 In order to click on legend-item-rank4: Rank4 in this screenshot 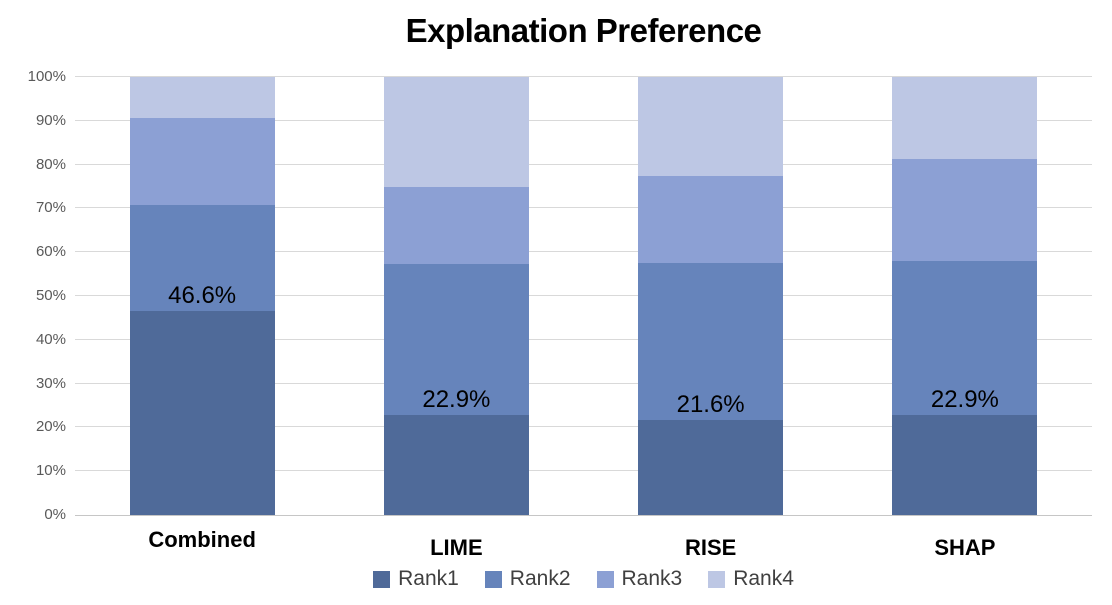, I will do `click(751, 579)`.